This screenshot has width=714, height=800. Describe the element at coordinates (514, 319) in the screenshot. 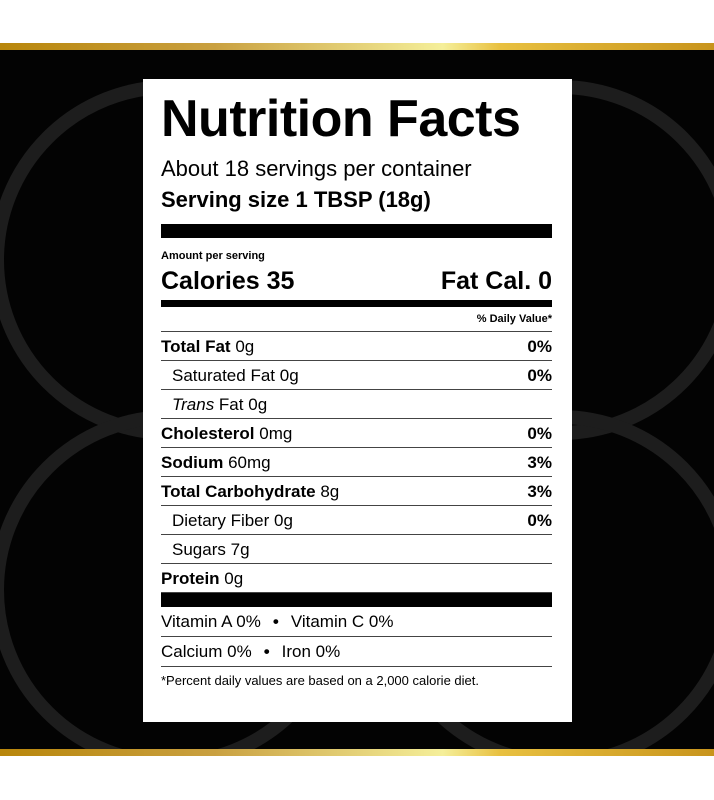

I see `daily-value-header: % Daily Value*` at that location.